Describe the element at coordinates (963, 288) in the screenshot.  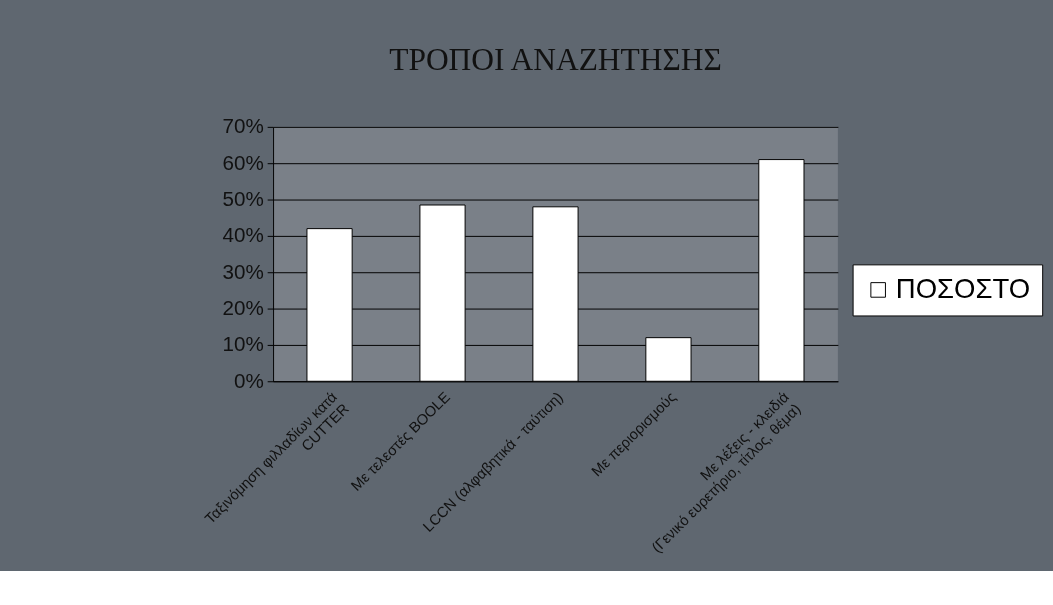
I see `legend-label: ΠΟΣΟΣΤΟ` at that location.